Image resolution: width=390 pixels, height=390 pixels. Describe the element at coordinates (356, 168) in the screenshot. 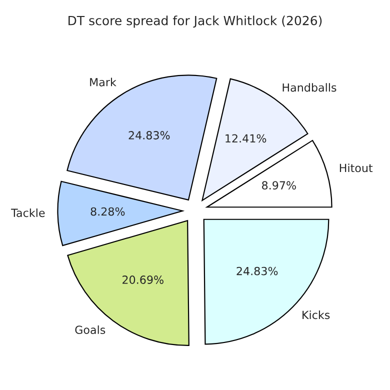

I see `slice-label: Hitout` at that location.